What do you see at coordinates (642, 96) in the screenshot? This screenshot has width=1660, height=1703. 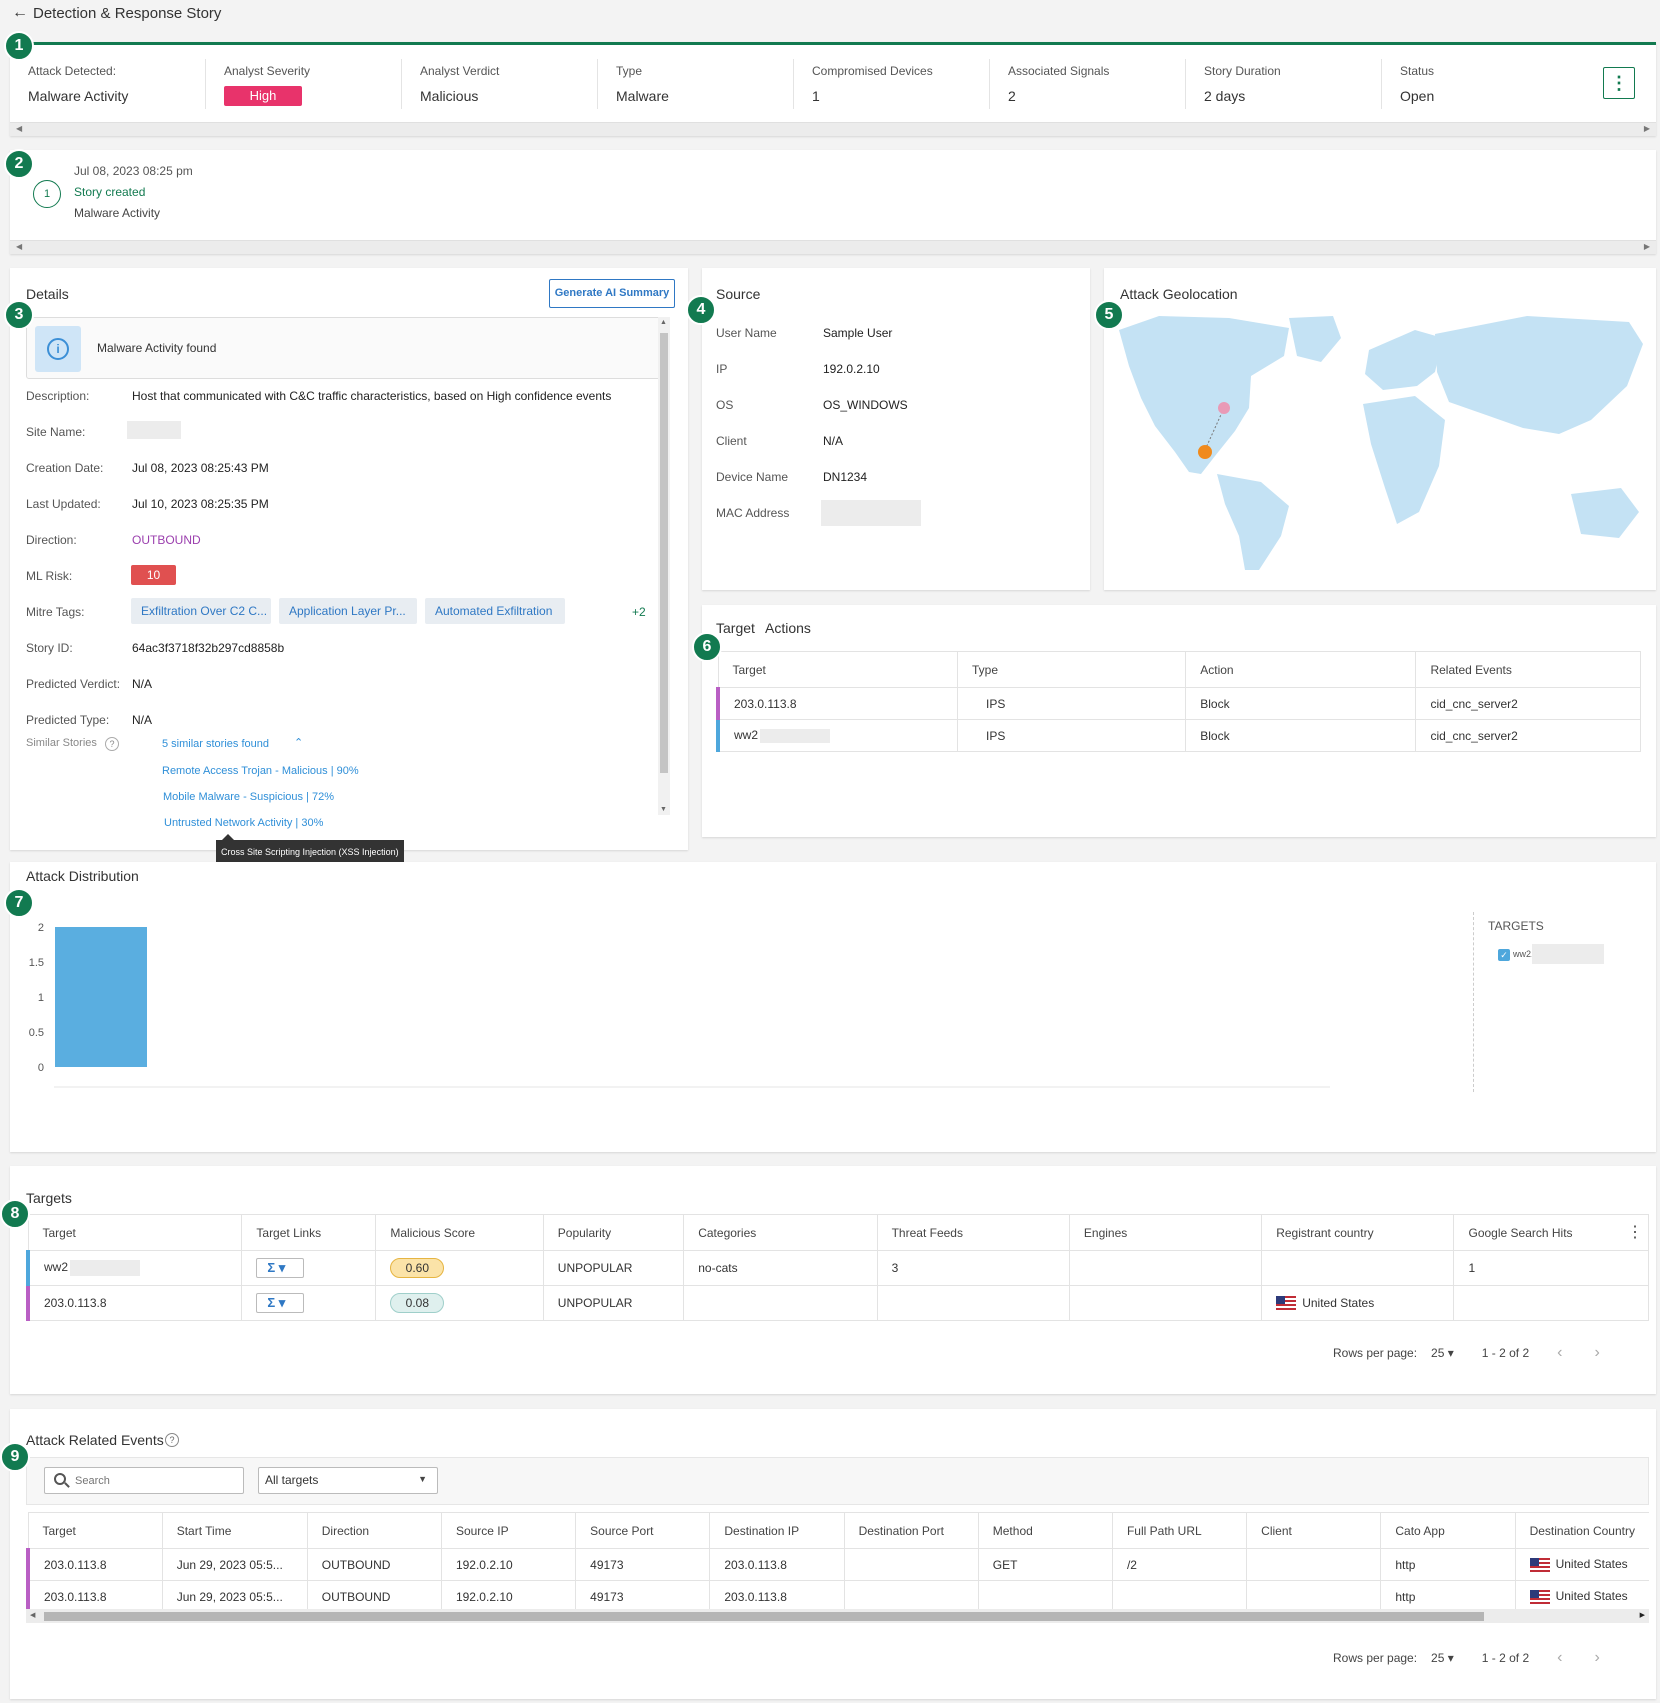 I see `summary-value: Malware` at bounding box center [642, 96].